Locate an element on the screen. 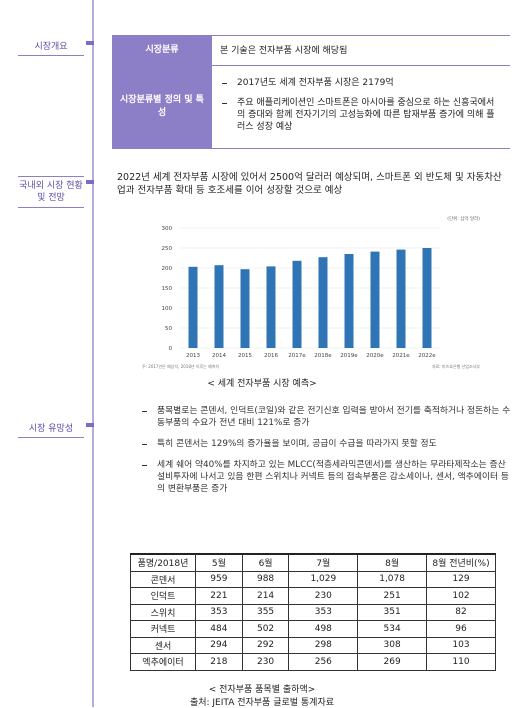 The image size is (524, 708). table-cell: 110 is located at coordinates (461, 662).